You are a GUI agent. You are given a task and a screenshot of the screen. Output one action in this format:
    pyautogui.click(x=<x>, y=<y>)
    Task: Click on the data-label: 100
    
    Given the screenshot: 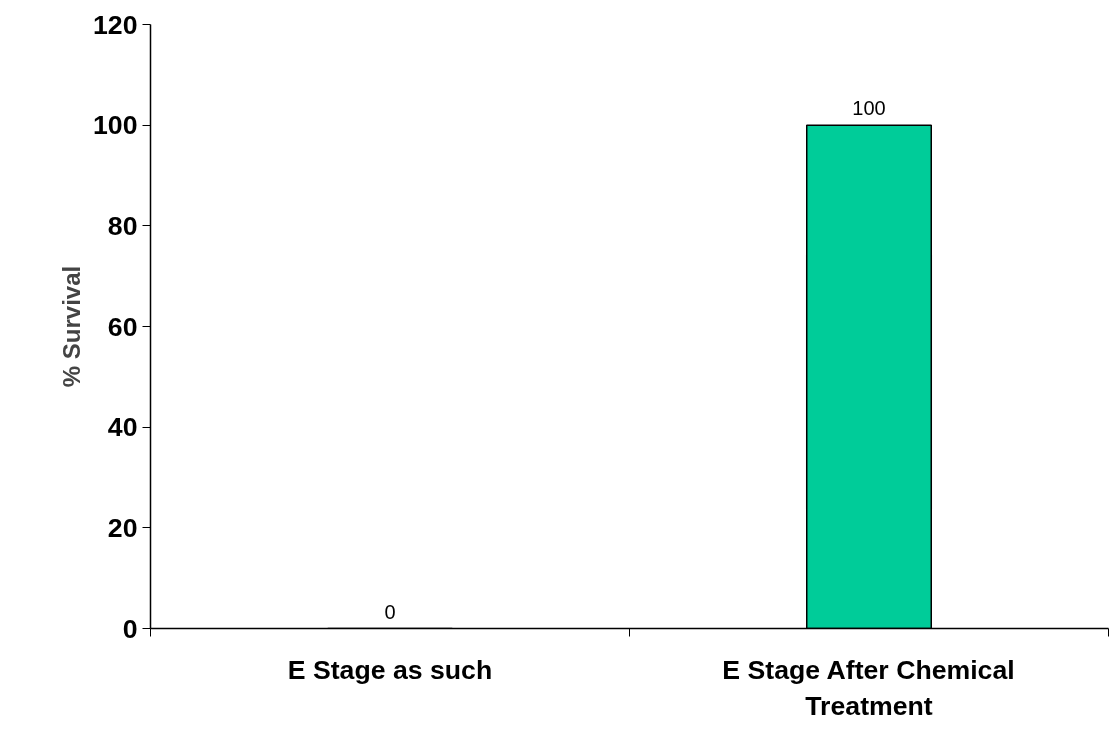 What is the action you would take?
    pyautogui.click(x=869, y=108)
    